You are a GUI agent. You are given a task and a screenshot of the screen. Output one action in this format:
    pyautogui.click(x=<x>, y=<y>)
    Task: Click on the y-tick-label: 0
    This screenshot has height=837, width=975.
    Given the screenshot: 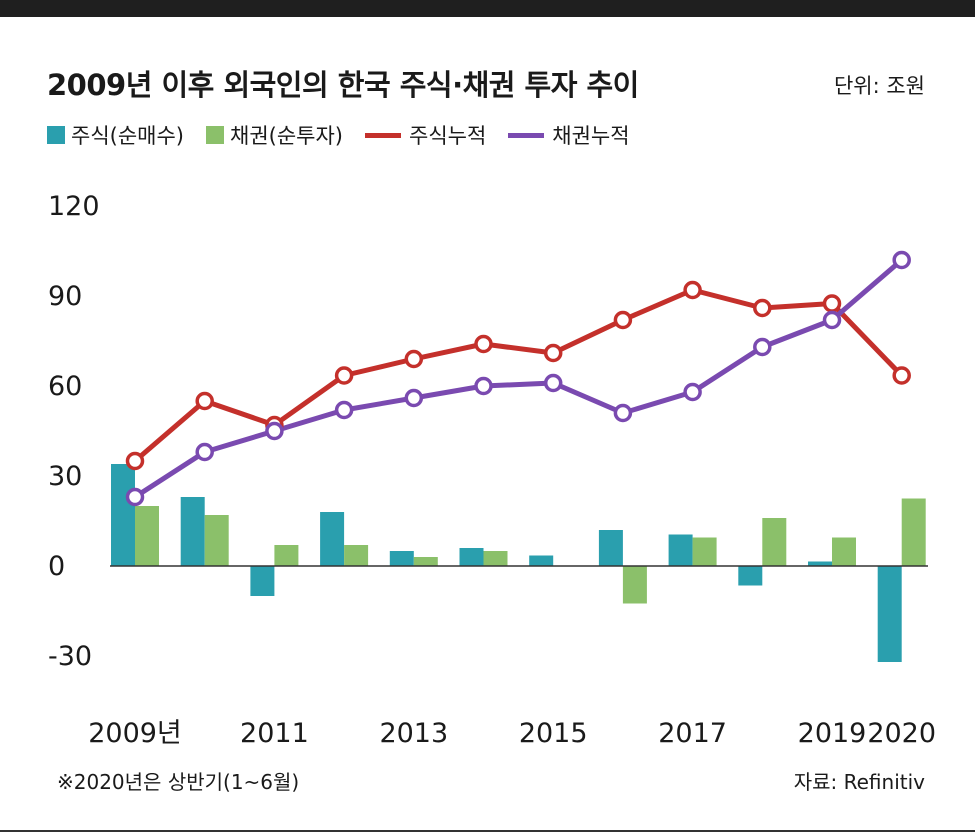 What is the action you would take?
    pyautogui.click(x=56, y=566)
    